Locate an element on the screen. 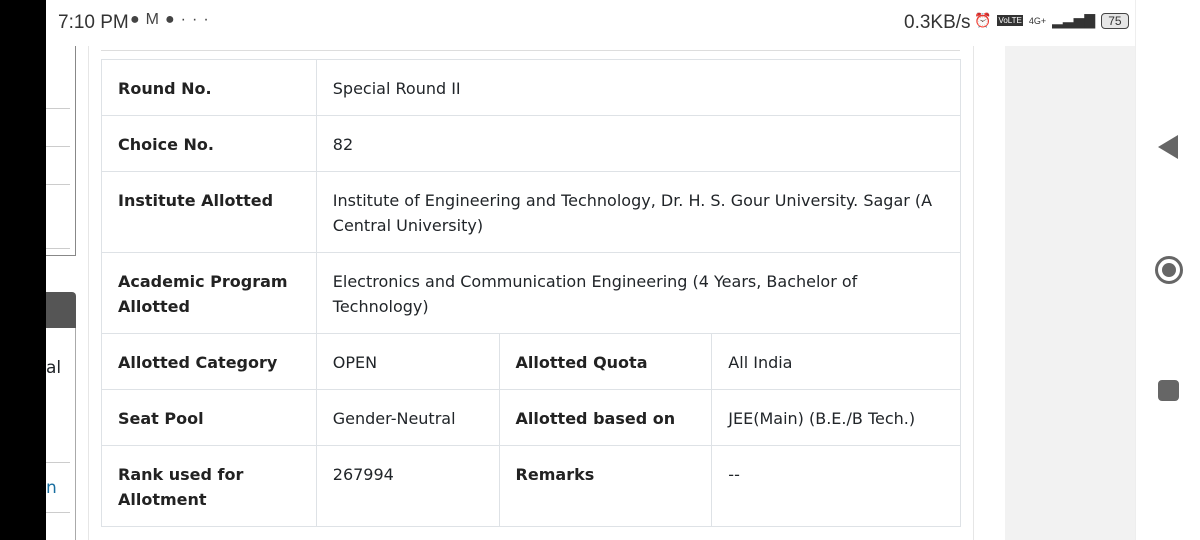  recent-apps-icon is located at coordinates (1168, 390).